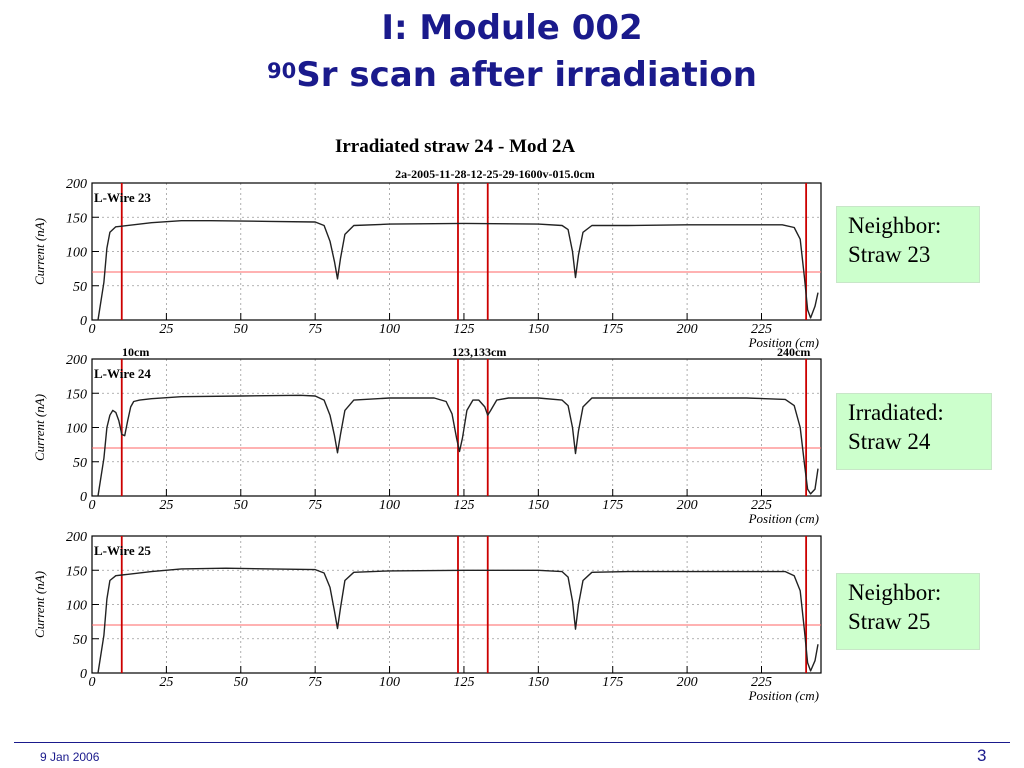  Describe the element at coordinates (70, 757) in the screenshot. I see `footer-date: 9 Jan 2006` at that location.